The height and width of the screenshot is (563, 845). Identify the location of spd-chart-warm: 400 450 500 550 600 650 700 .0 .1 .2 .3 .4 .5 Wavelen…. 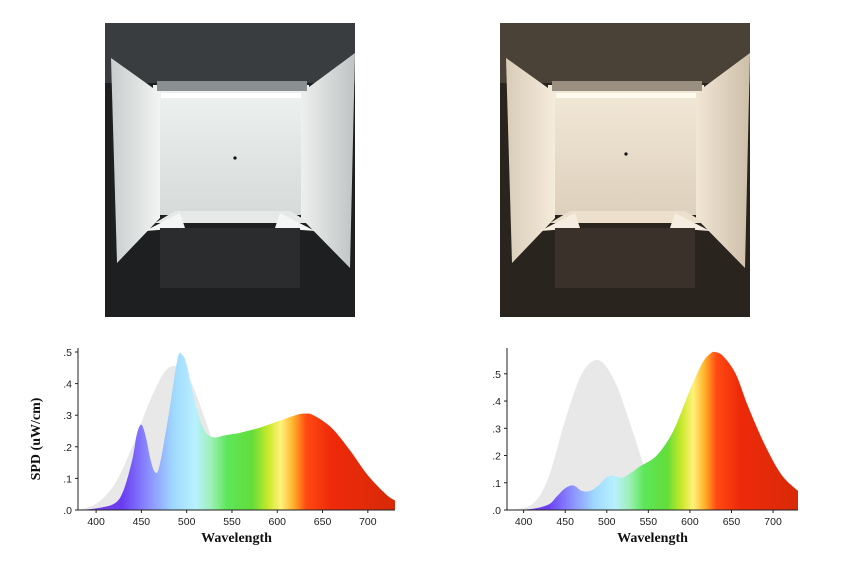
(645, 447).